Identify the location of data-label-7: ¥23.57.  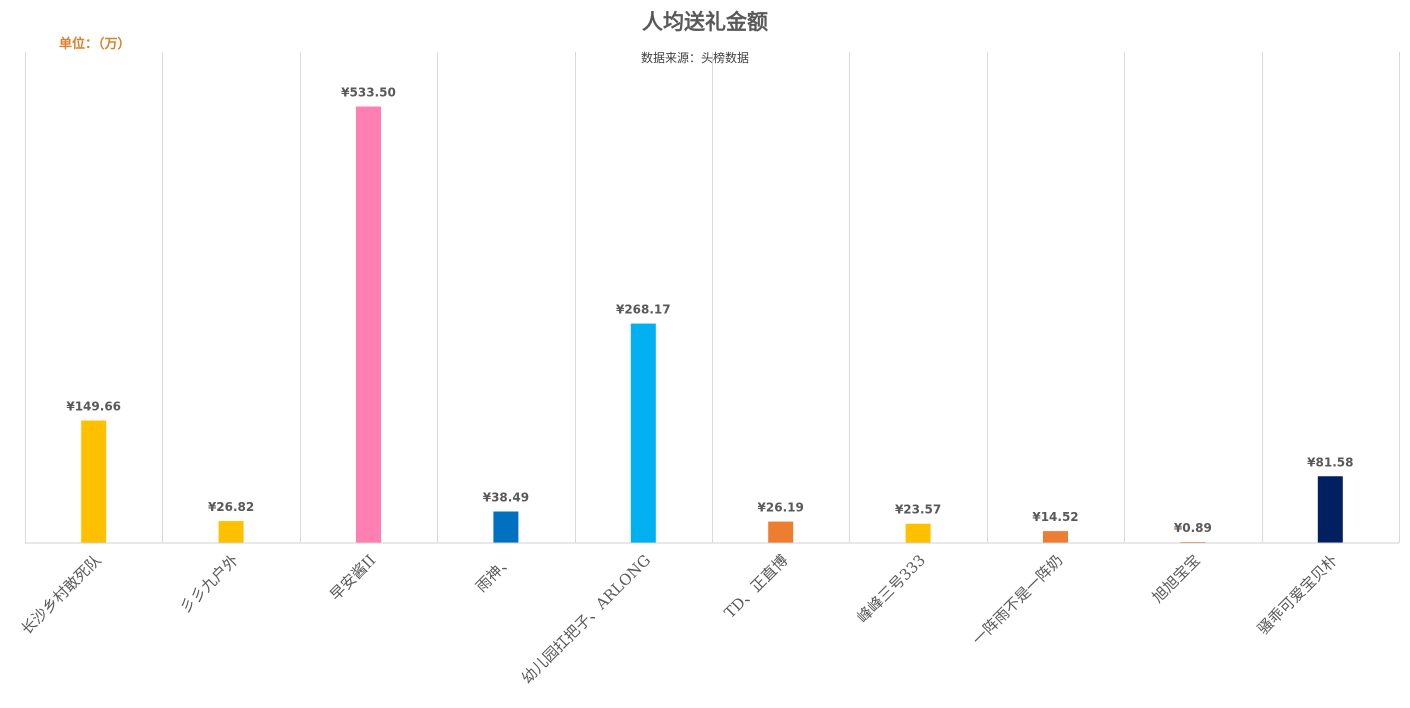
(918, 510).